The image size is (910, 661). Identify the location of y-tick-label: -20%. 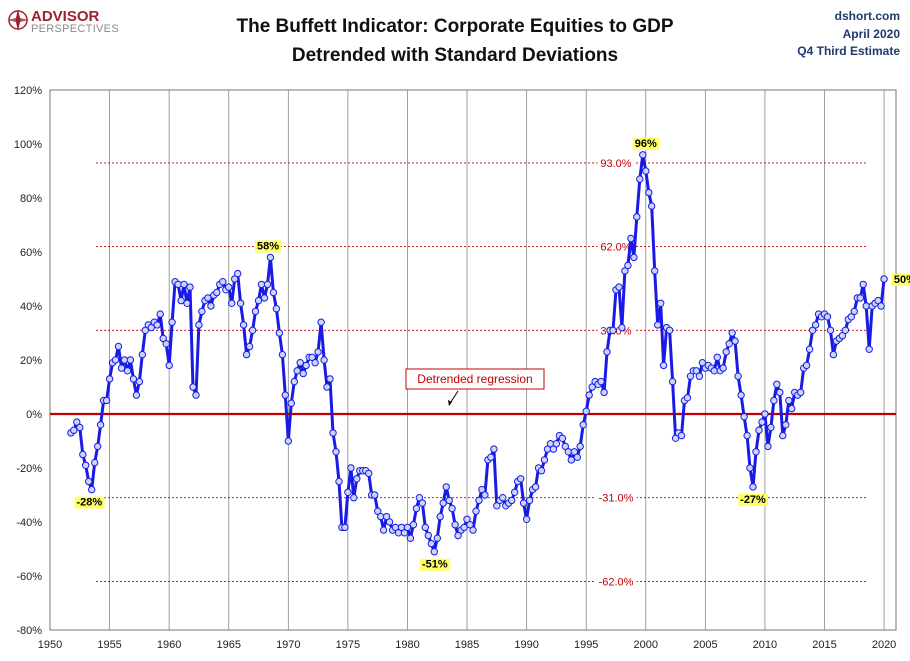
(29, 469).